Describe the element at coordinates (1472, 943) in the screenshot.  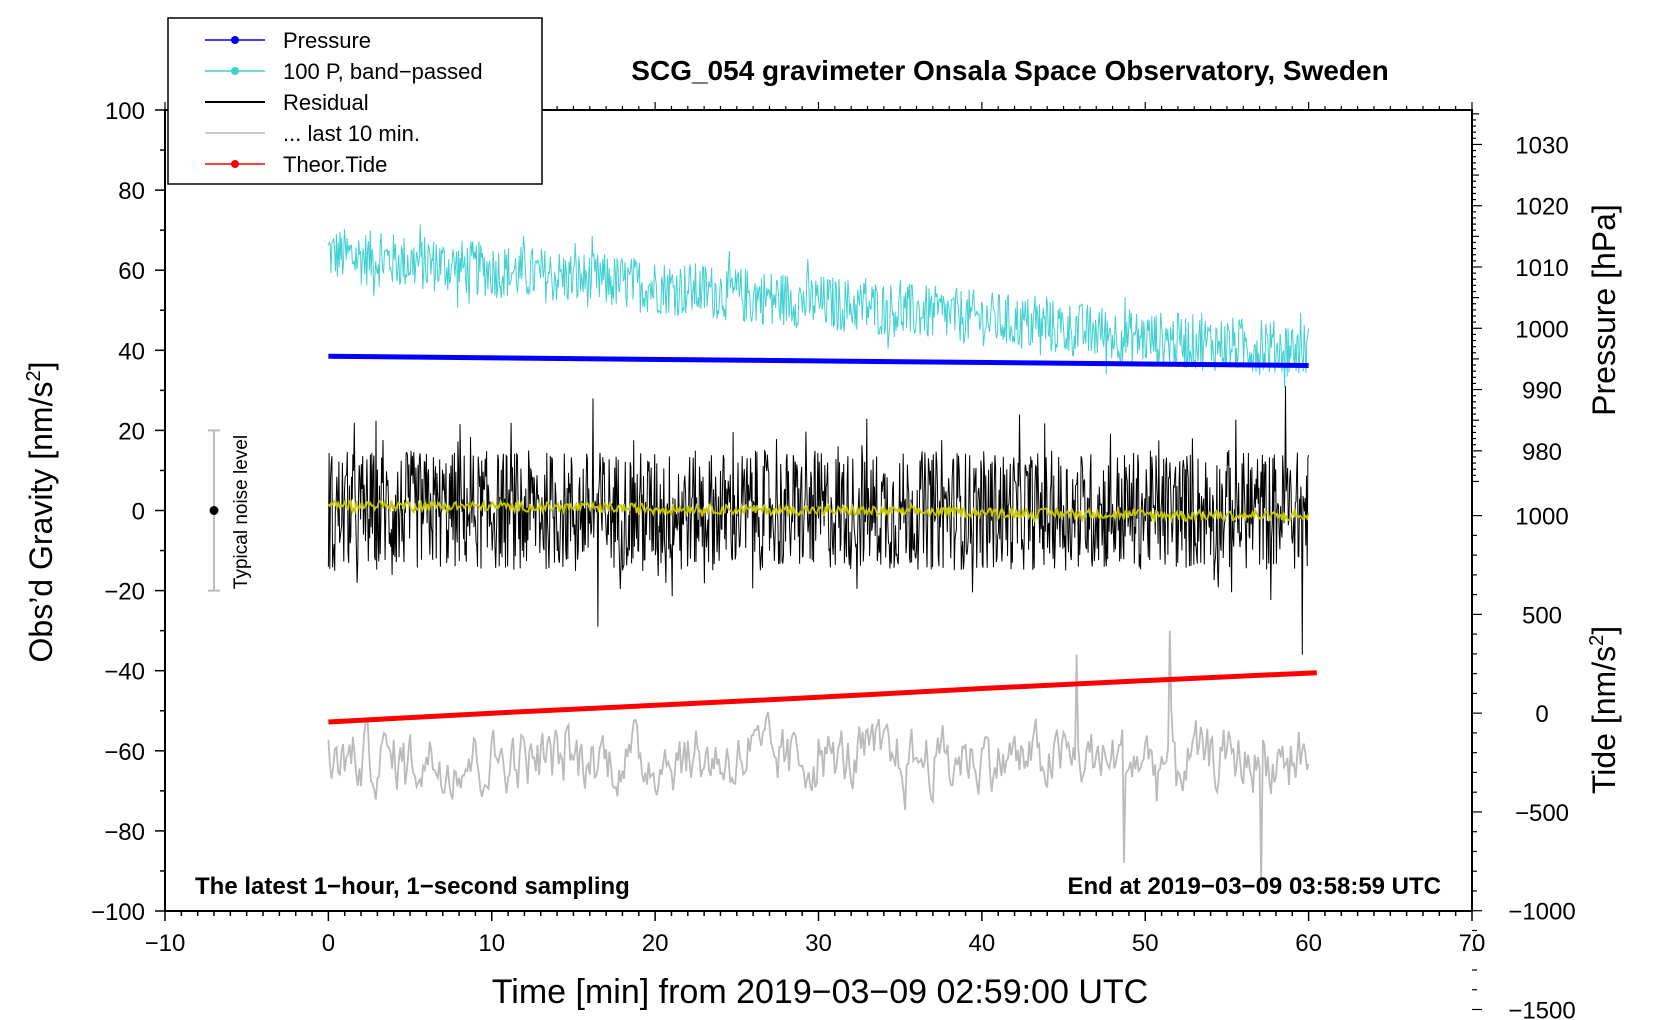
I see `x-tick-label: 70` at that location.